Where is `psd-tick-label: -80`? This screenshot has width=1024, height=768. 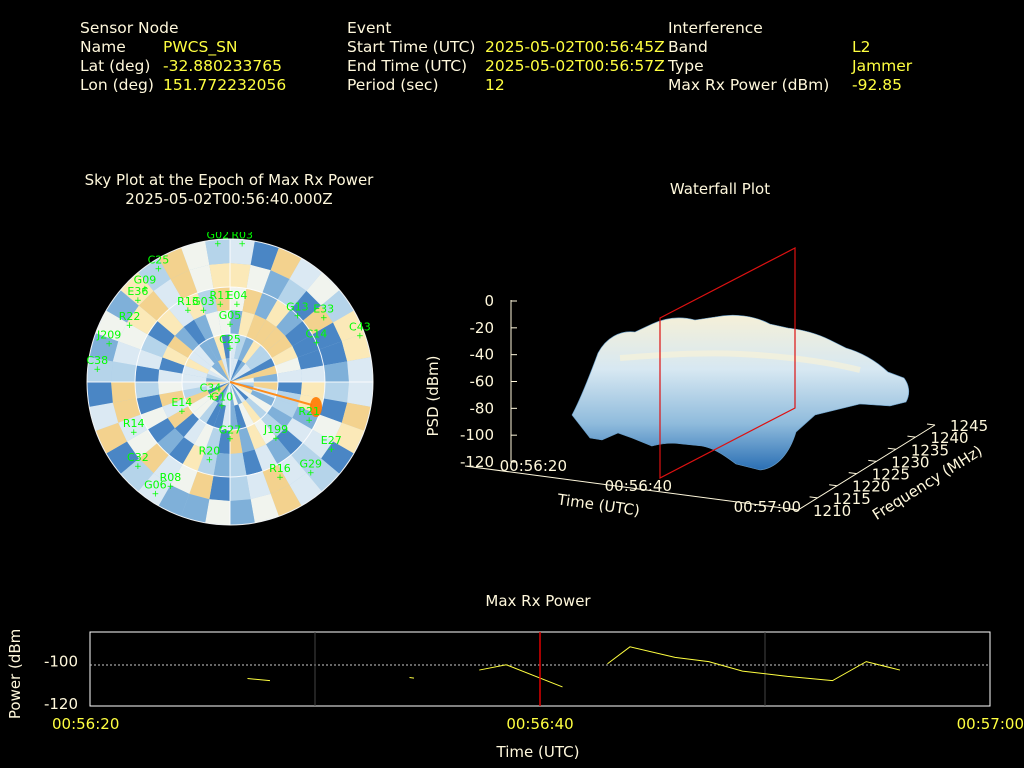
psd-tick-label: -80 is located at coordinates (482, 408).